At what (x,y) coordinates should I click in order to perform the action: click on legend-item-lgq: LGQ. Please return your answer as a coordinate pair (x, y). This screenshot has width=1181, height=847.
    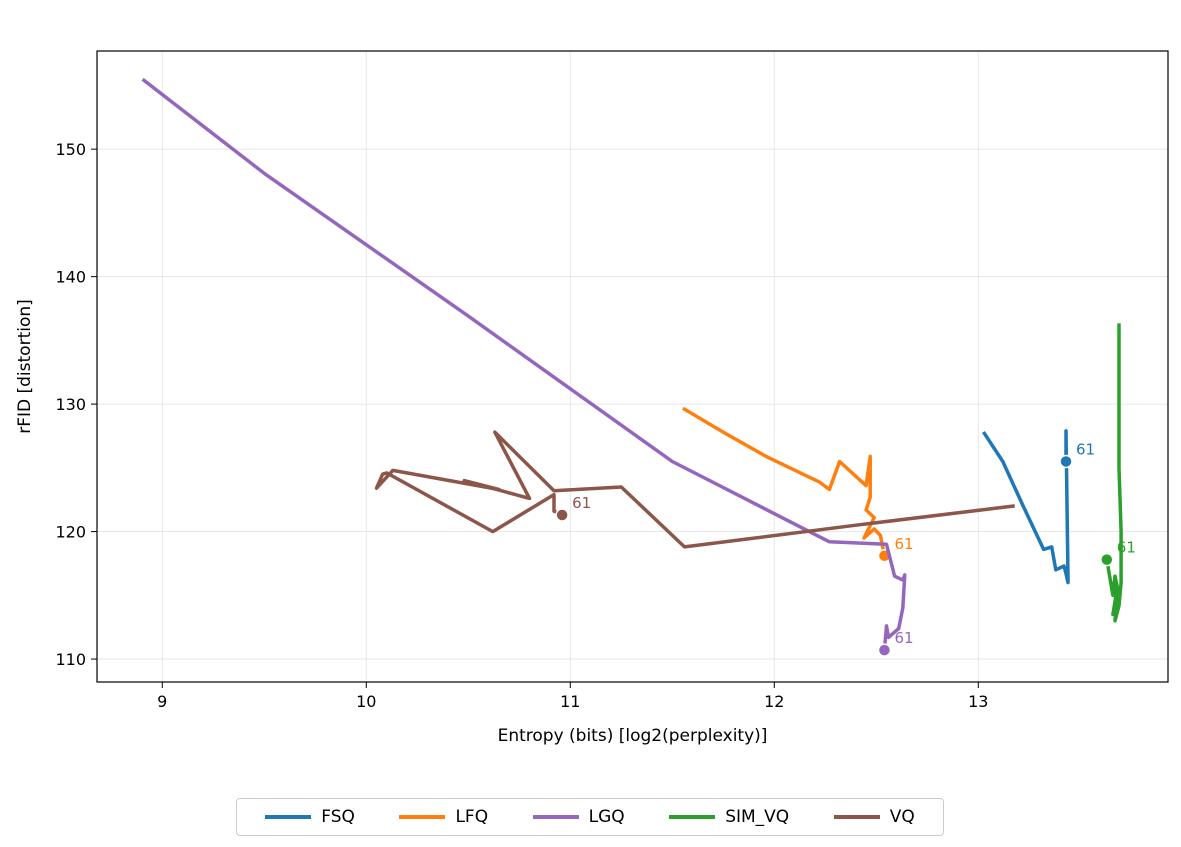
    Looking at the image, I should click on (578, 817).